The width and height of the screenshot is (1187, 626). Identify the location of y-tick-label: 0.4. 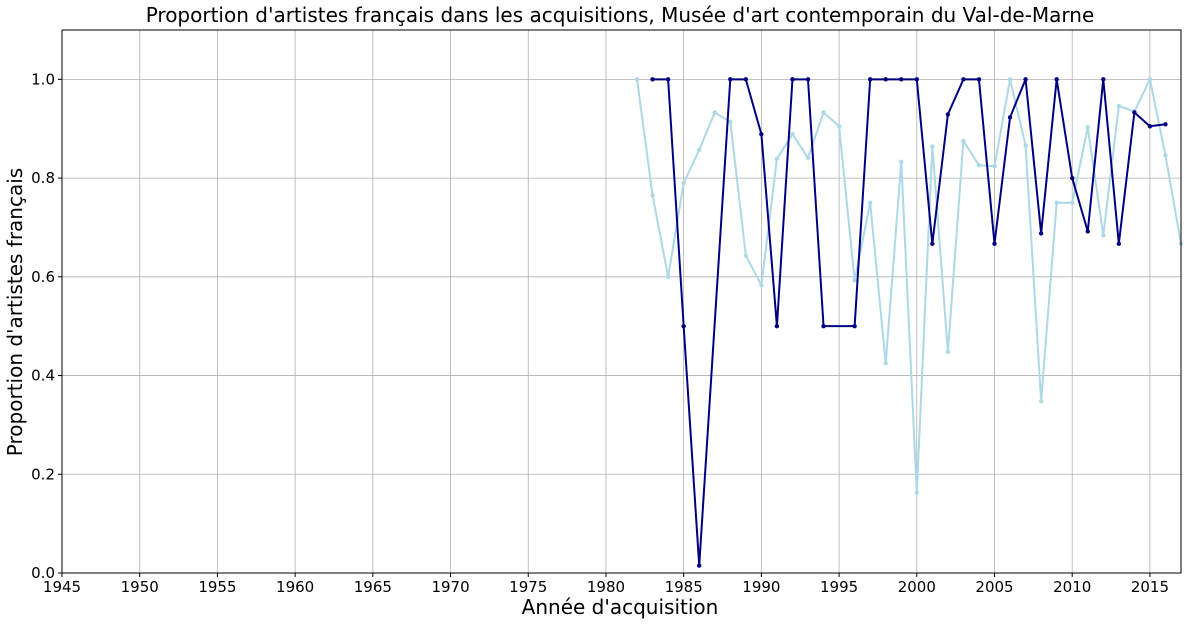
(43, 376).